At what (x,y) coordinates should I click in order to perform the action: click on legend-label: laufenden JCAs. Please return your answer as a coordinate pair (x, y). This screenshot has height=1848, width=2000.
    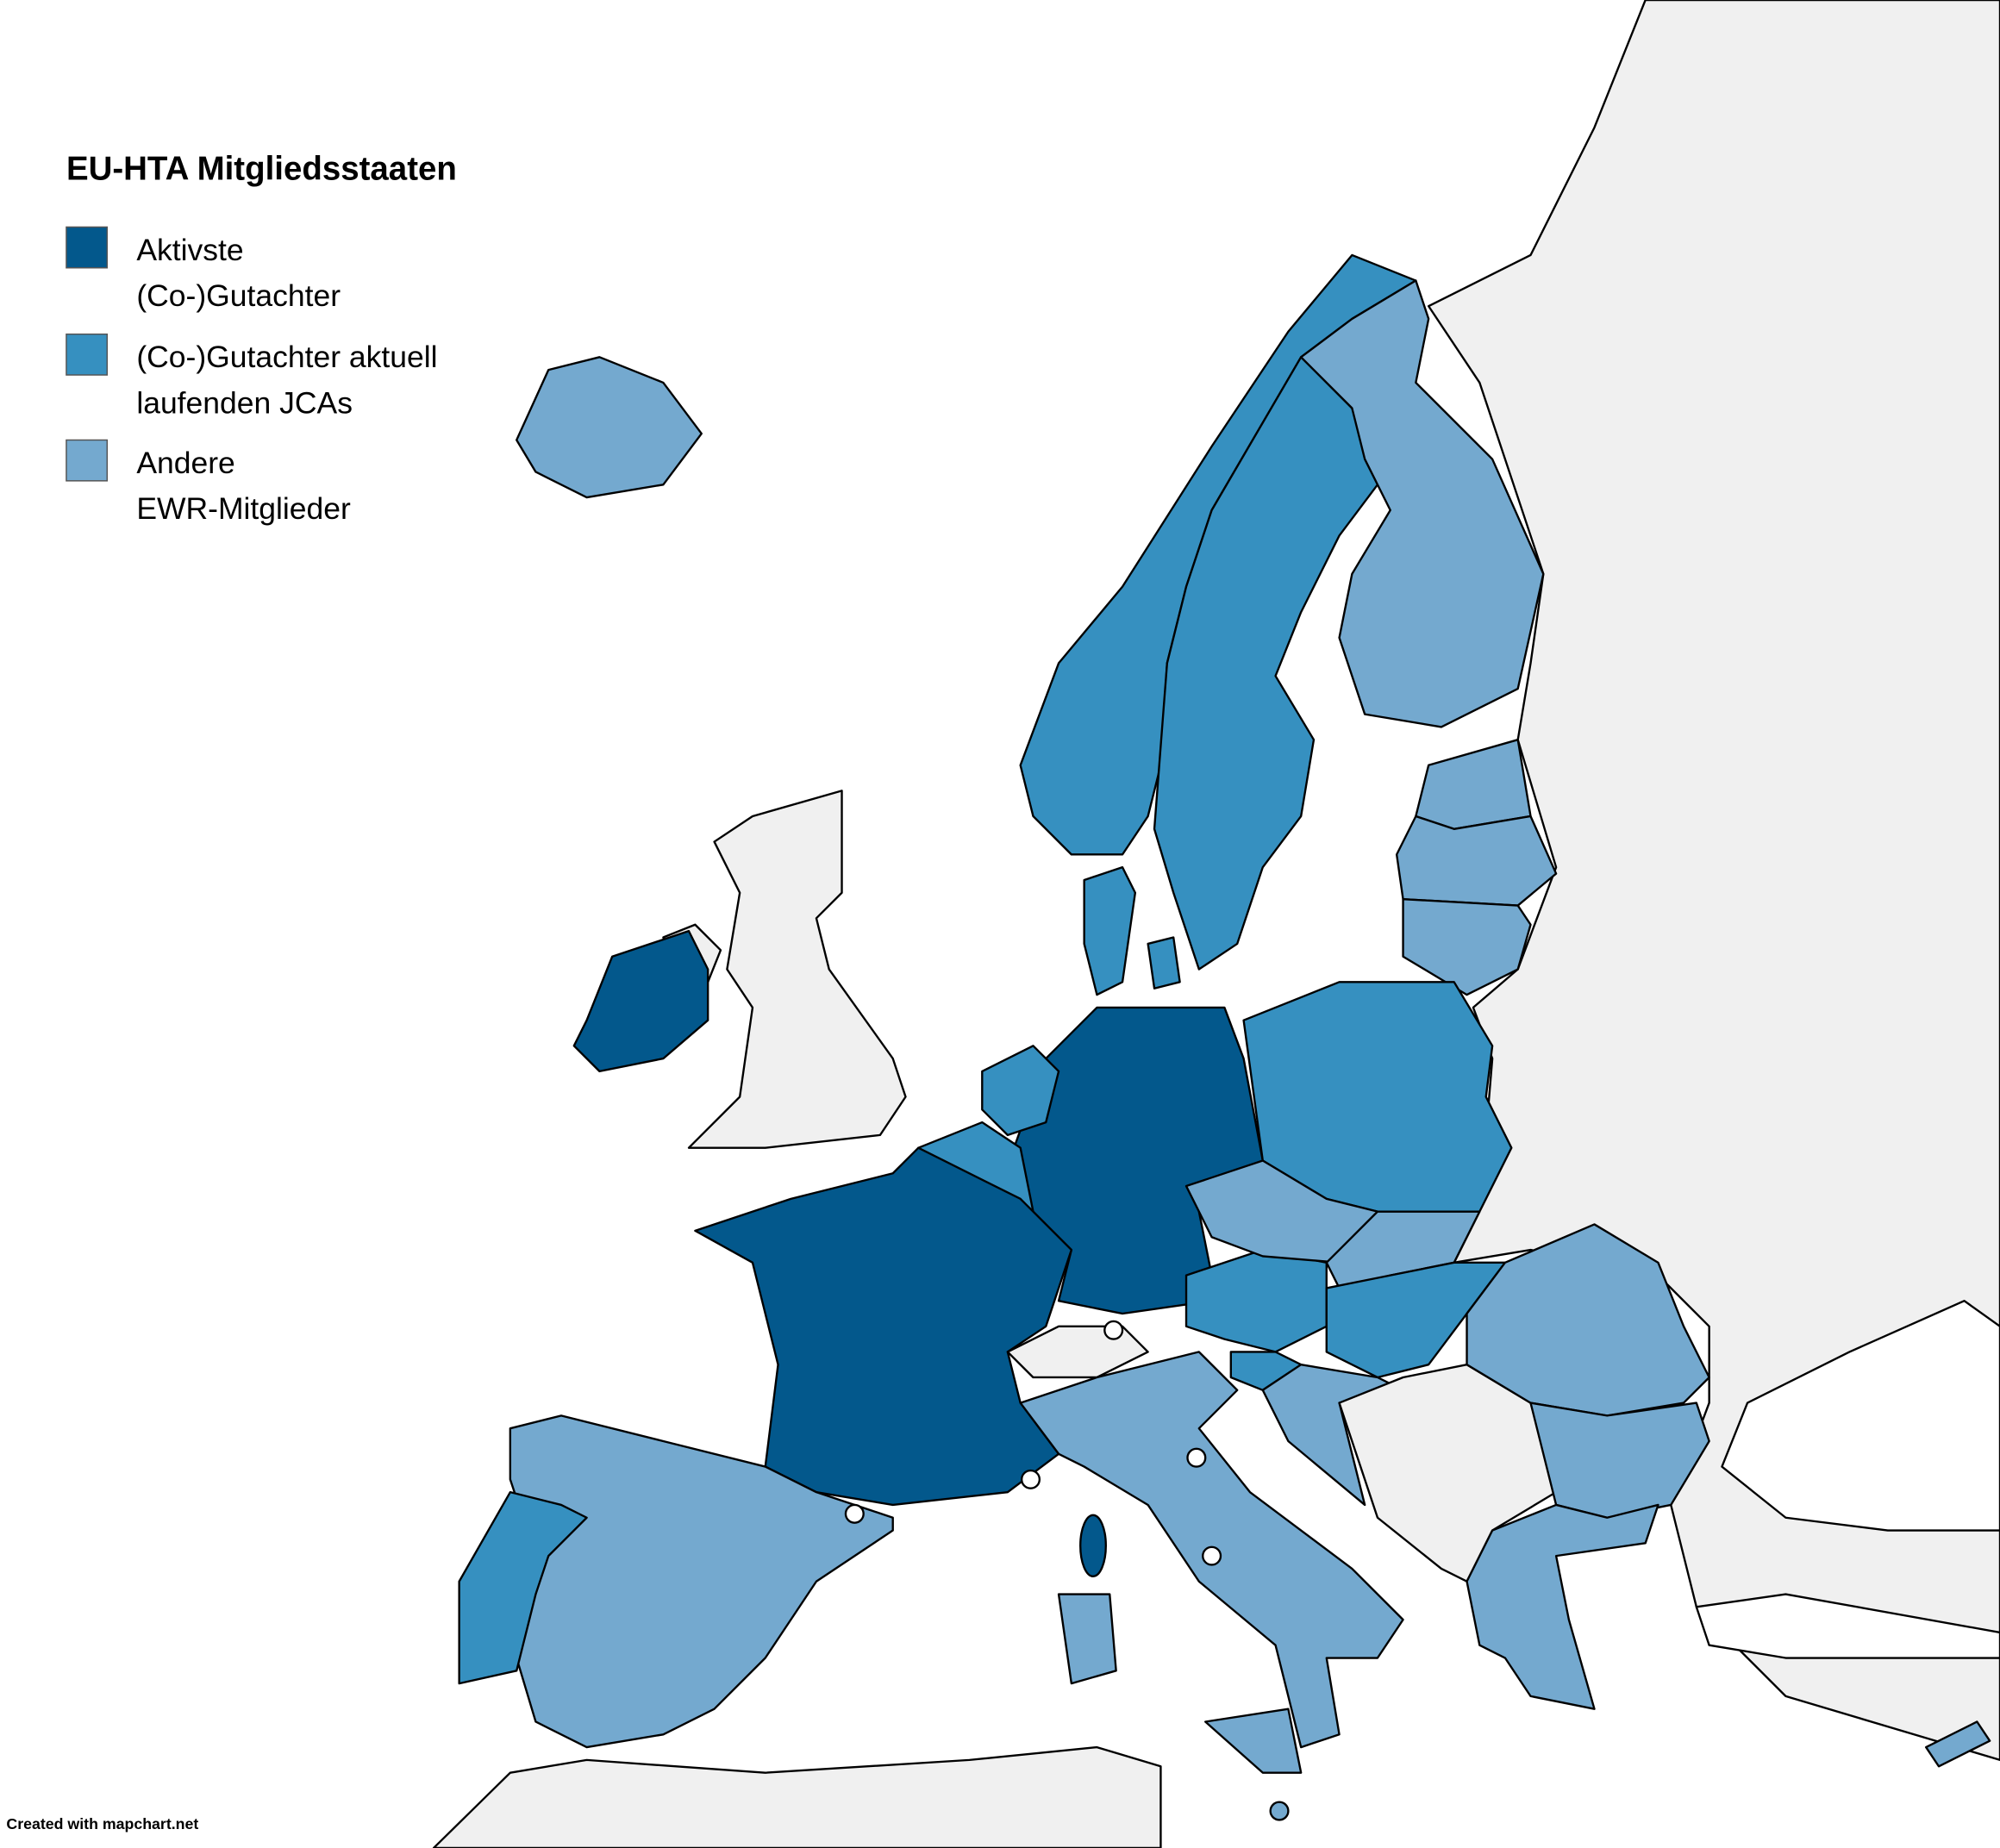
    Looking at the image, I should click on (244, 402).